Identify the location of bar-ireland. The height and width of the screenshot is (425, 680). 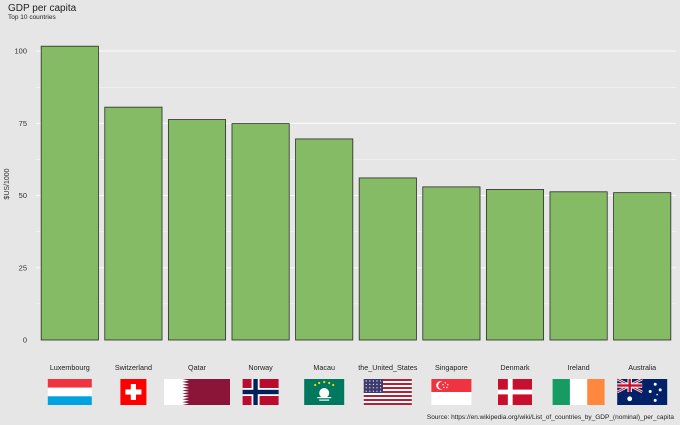
(578, 266).